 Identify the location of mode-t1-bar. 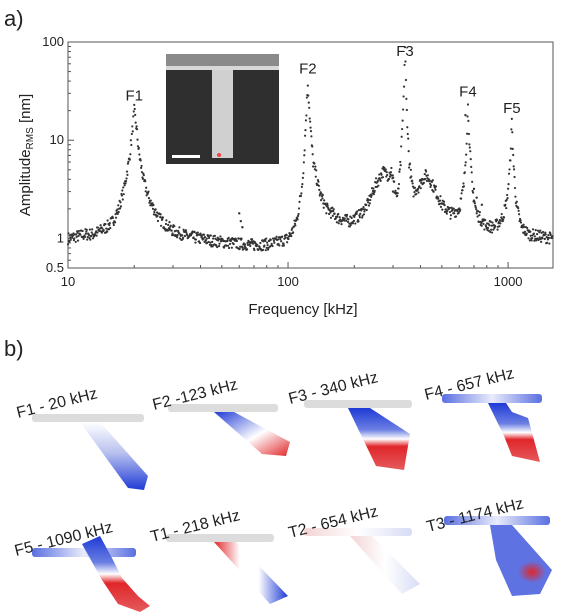
(220, 538).